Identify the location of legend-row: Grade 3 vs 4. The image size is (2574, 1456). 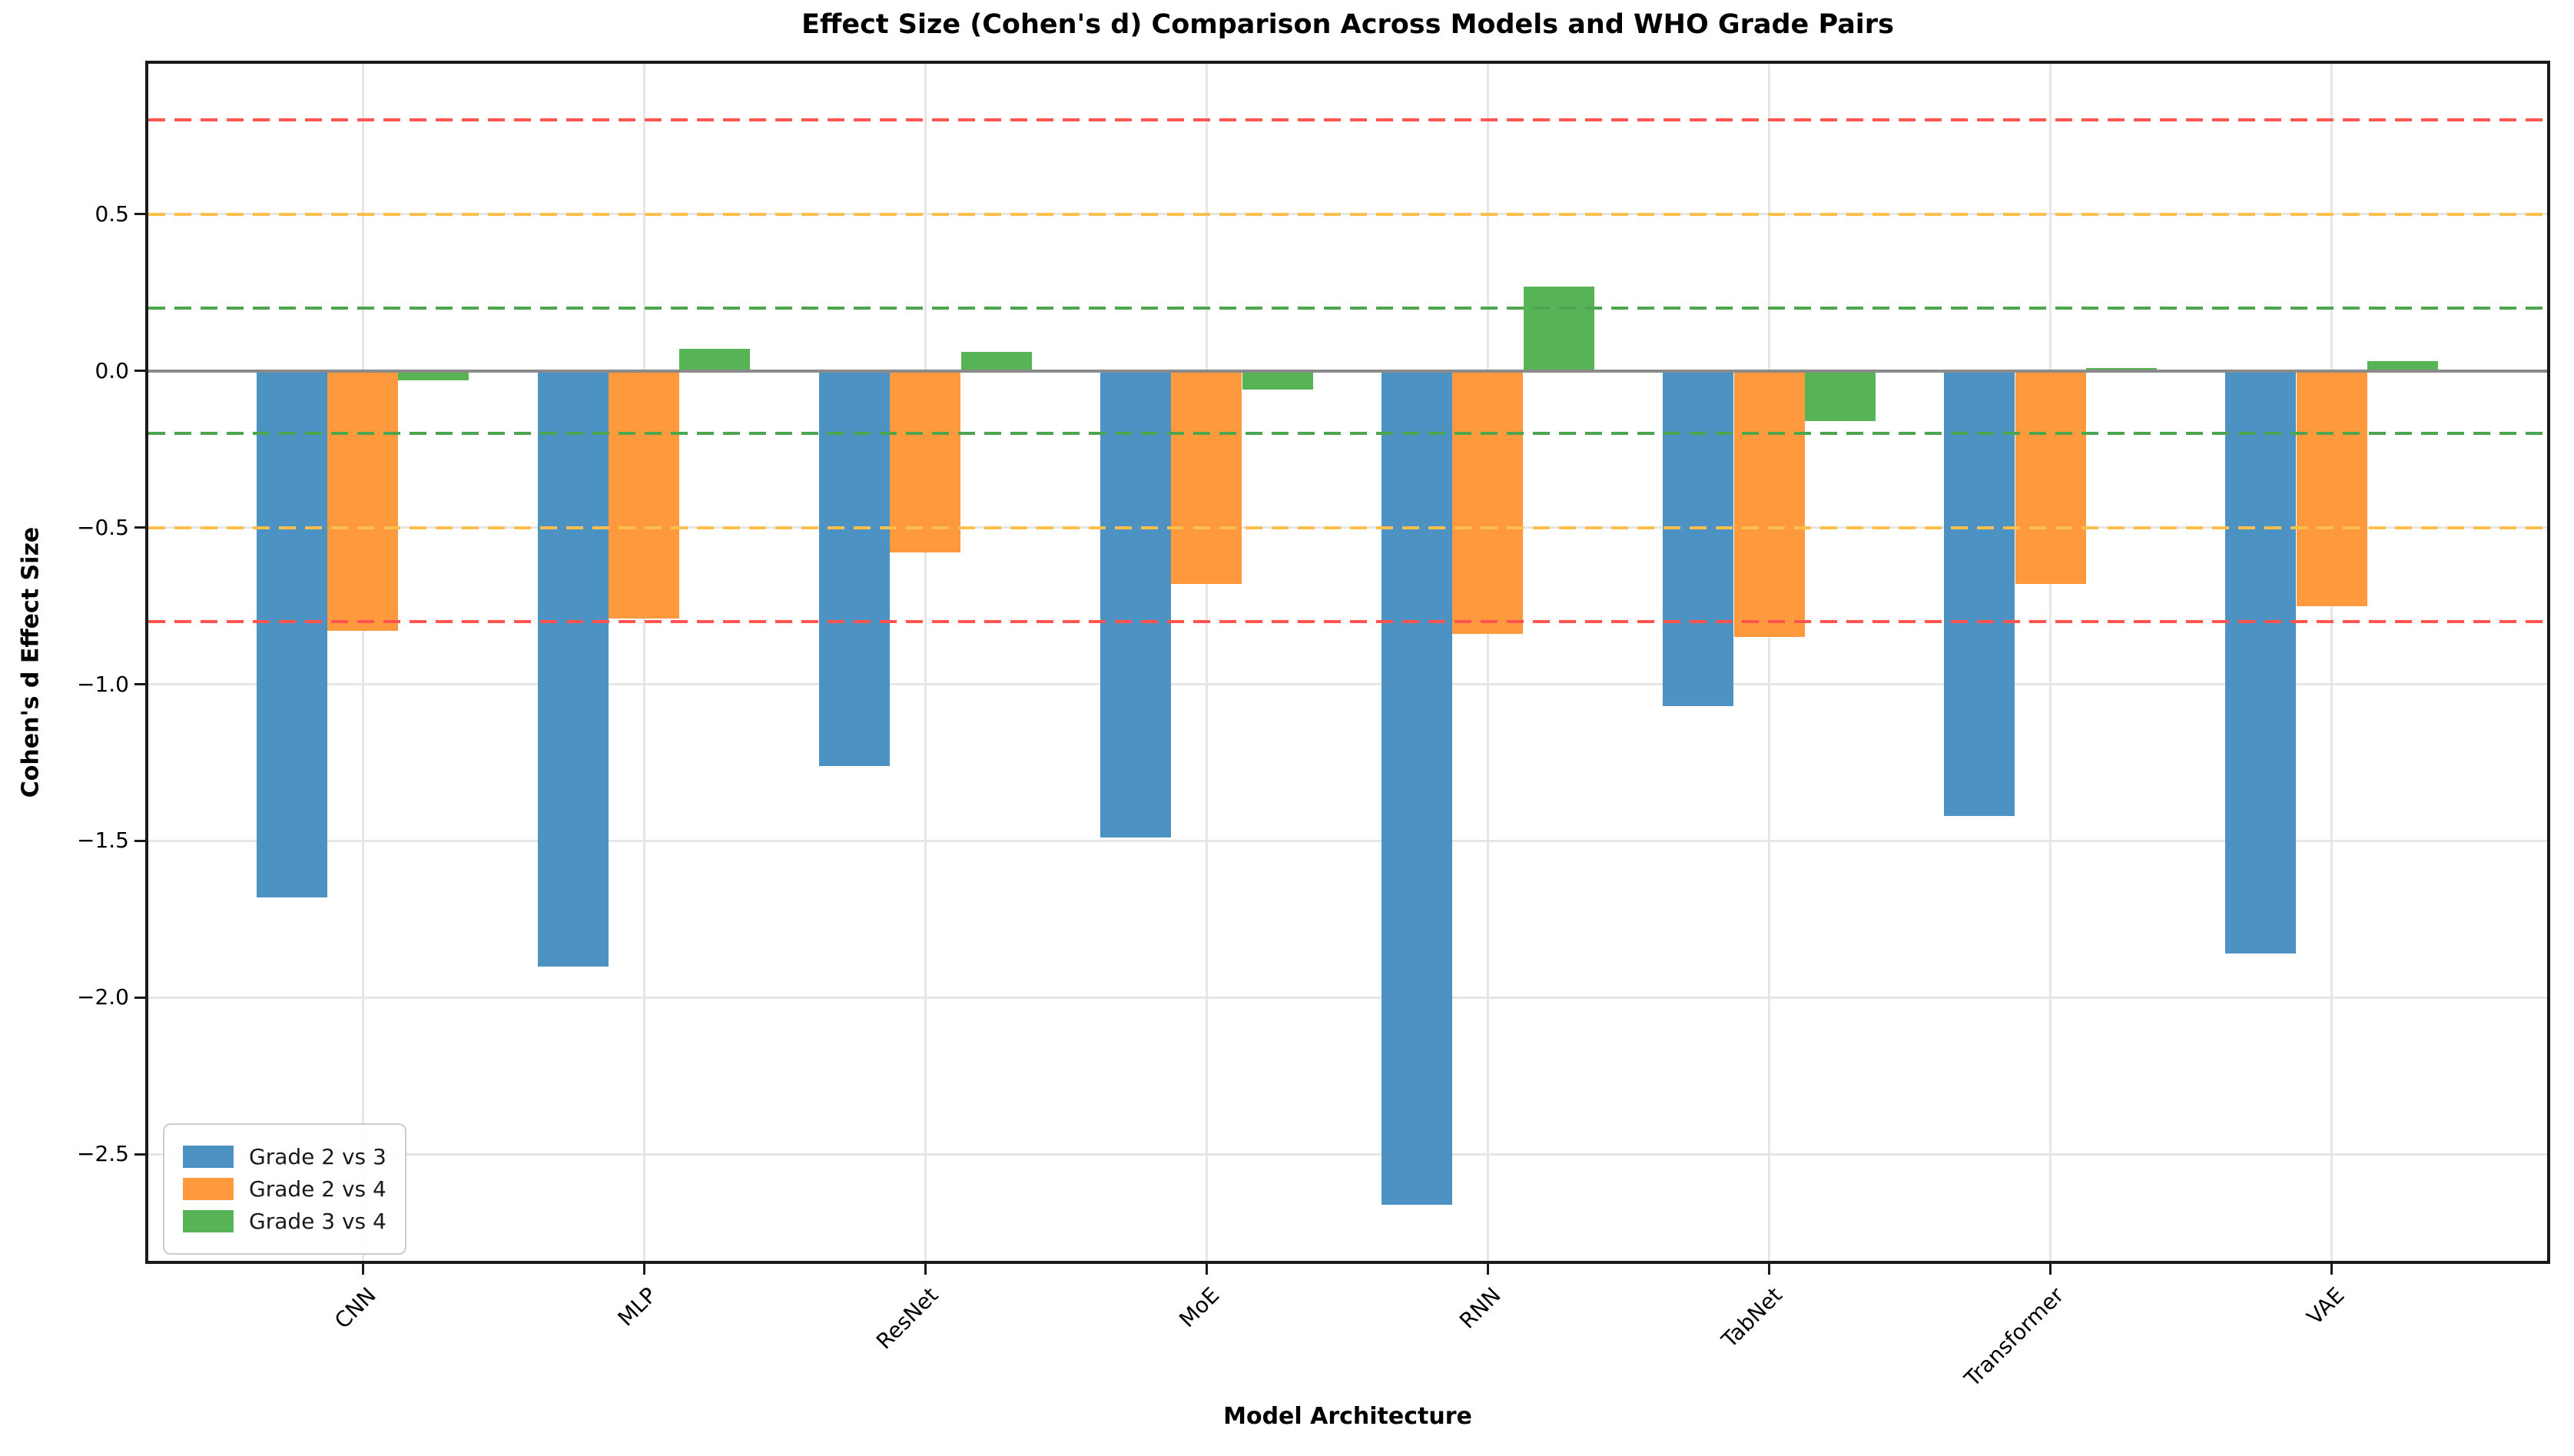
(284, 1221).